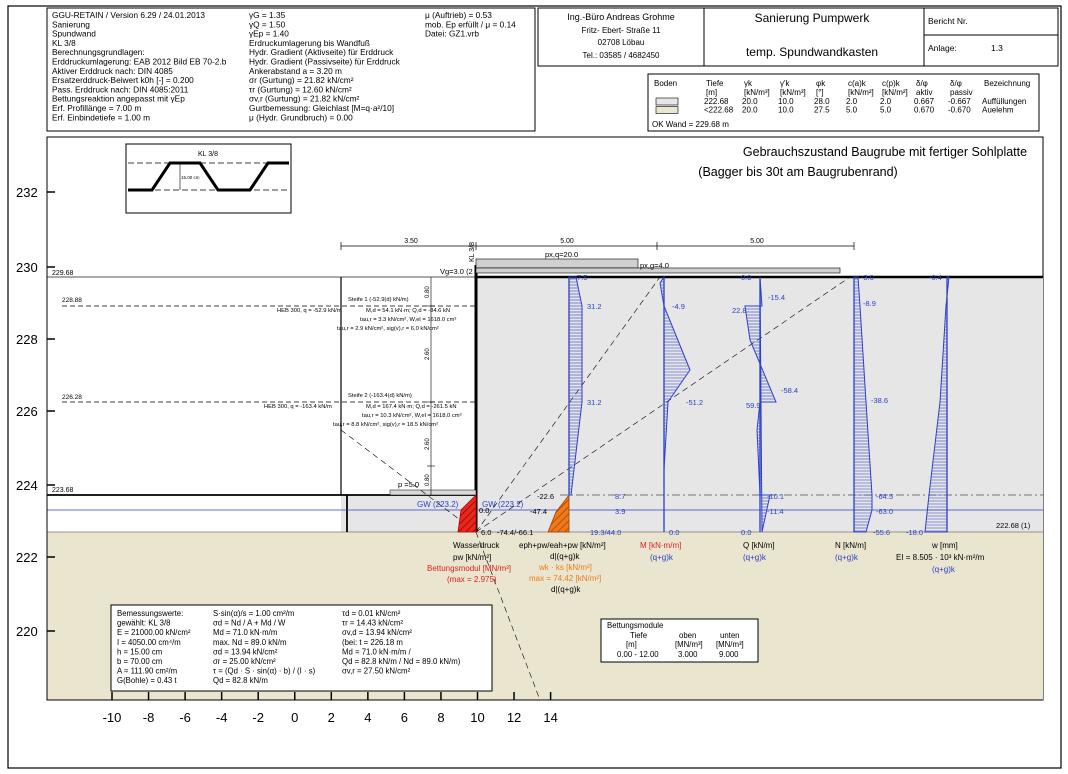 This screenshot has width=1068, height=774. I want to click on dim-left: 3.50, so click(411, 241).